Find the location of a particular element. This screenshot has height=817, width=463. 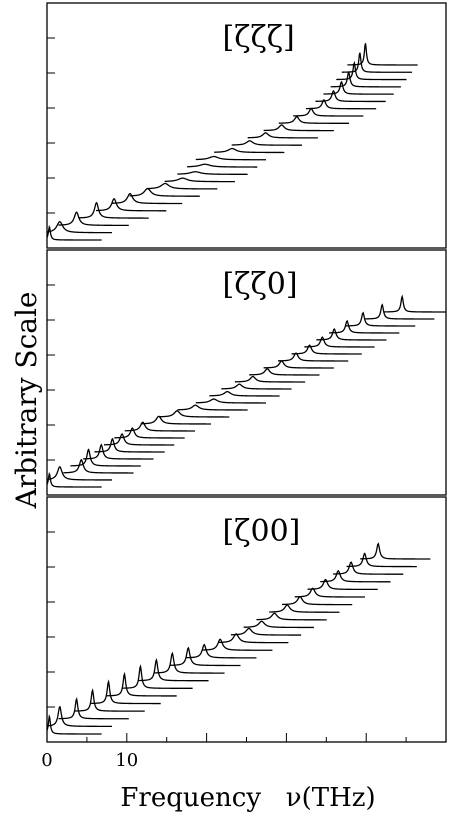

y-axis-label: Arbitrary Scale is located at coordinates (26, 401).